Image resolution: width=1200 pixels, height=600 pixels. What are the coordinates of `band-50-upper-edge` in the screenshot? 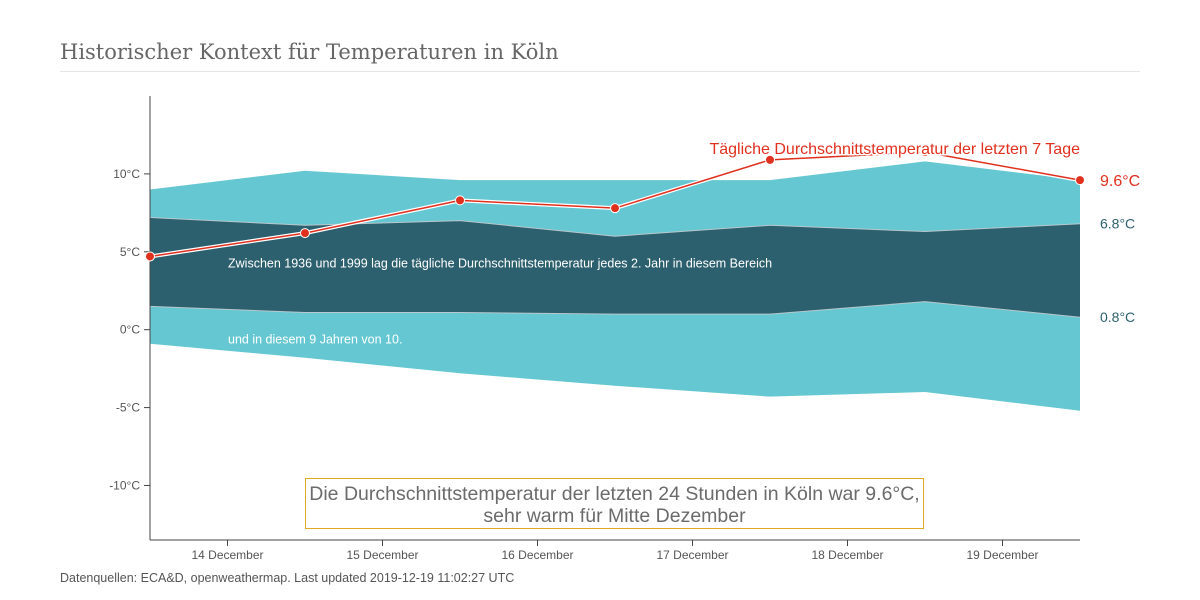 It's located at (615, 227).